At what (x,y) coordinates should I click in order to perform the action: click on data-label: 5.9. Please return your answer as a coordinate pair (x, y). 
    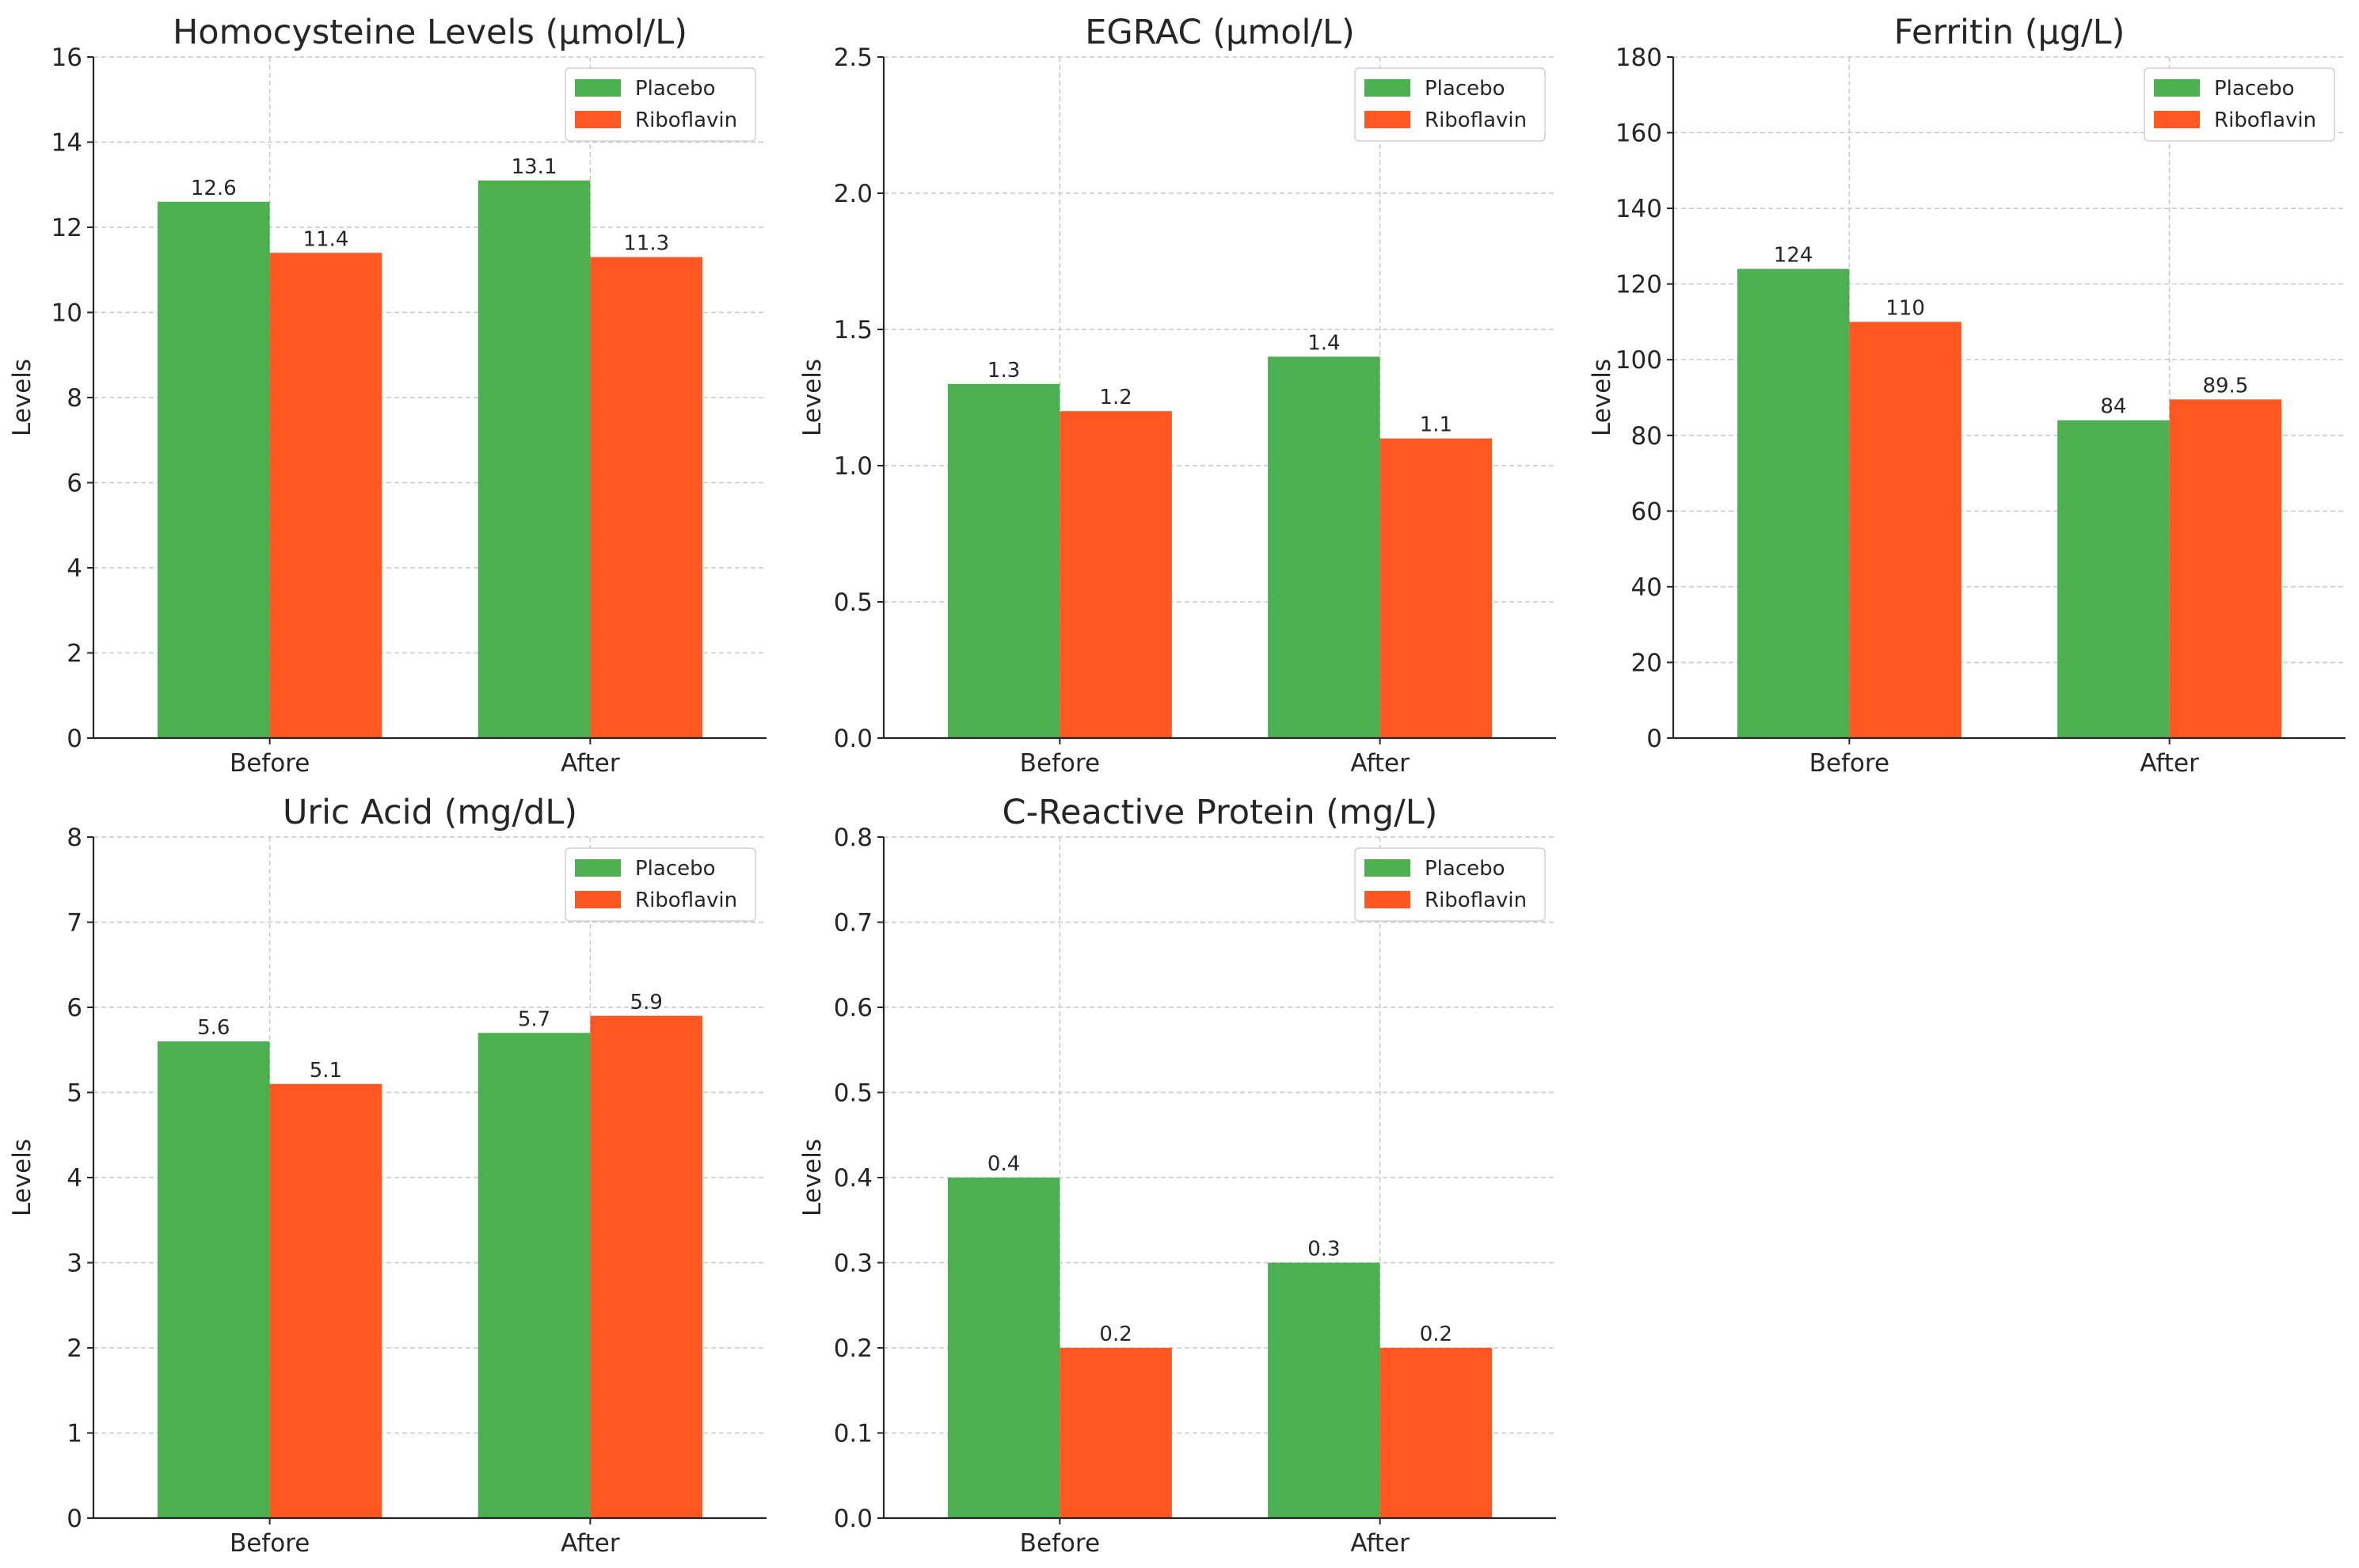
    Looking at the image, I should click on (646, 1002).